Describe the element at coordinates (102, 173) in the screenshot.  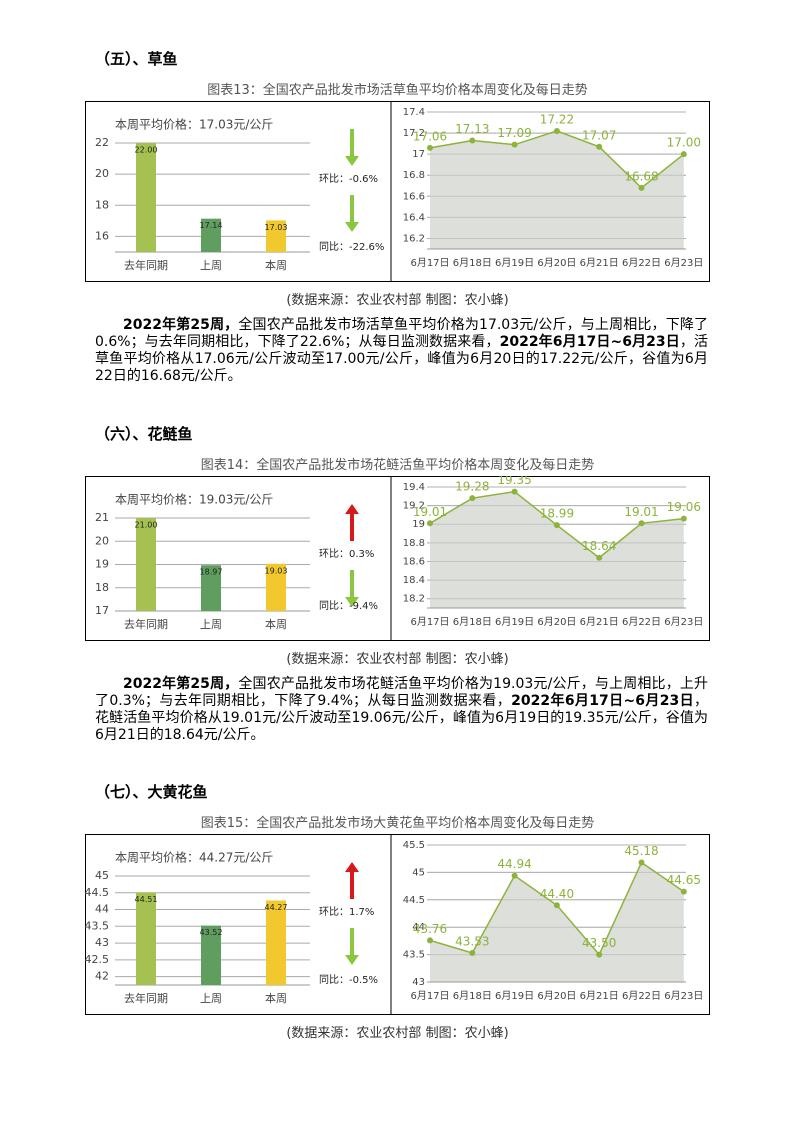
I see `y-tick-label: 20` at that location.